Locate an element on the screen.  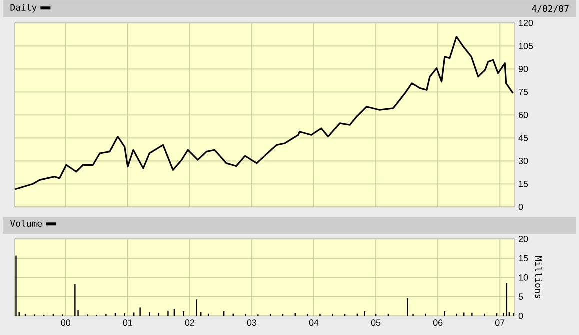
y-tick-label: 45 is located at coordinates (523, 138).